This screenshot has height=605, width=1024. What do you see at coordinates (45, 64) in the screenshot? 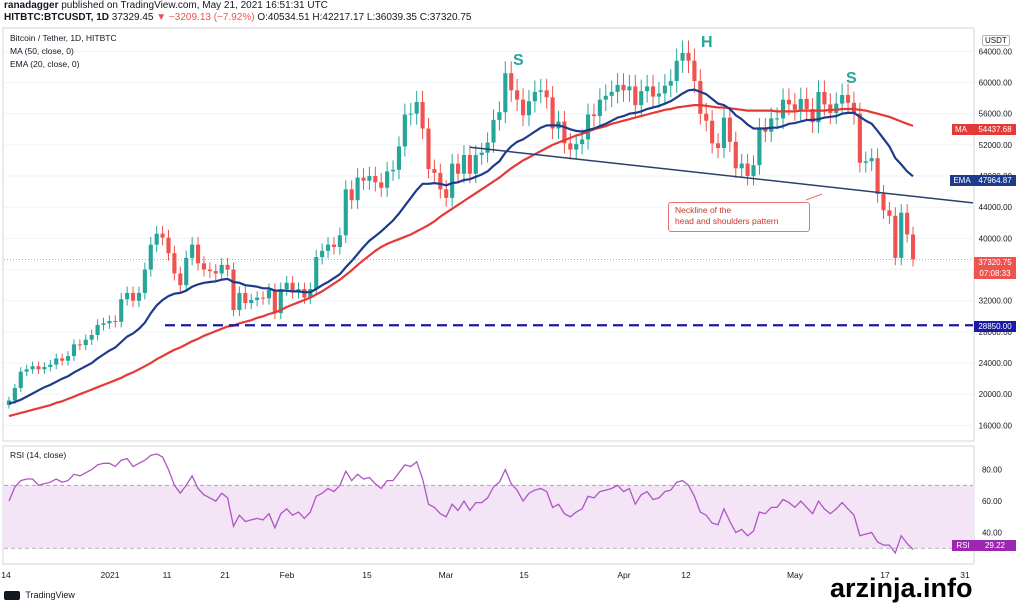
I see `ema-legend: EMA (20, close, 0)` at bounding box center [45, 64].